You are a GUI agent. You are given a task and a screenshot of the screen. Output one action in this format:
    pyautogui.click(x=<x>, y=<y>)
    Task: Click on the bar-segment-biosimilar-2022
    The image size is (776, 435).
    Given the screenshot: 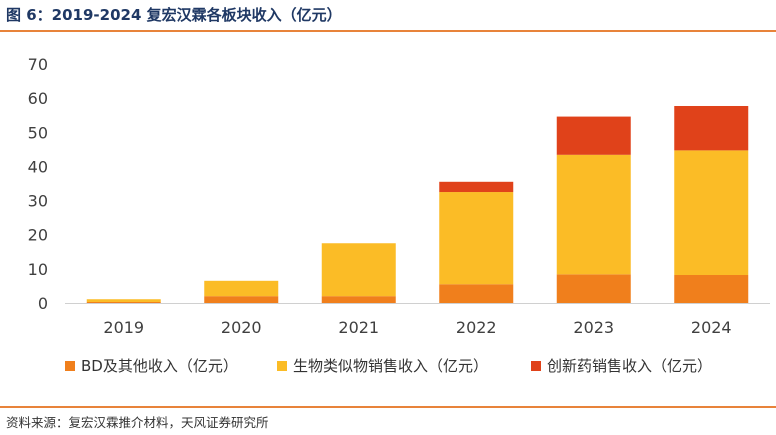 What is the action you would take?
    pyautogui.click(x=476, y=238)
    